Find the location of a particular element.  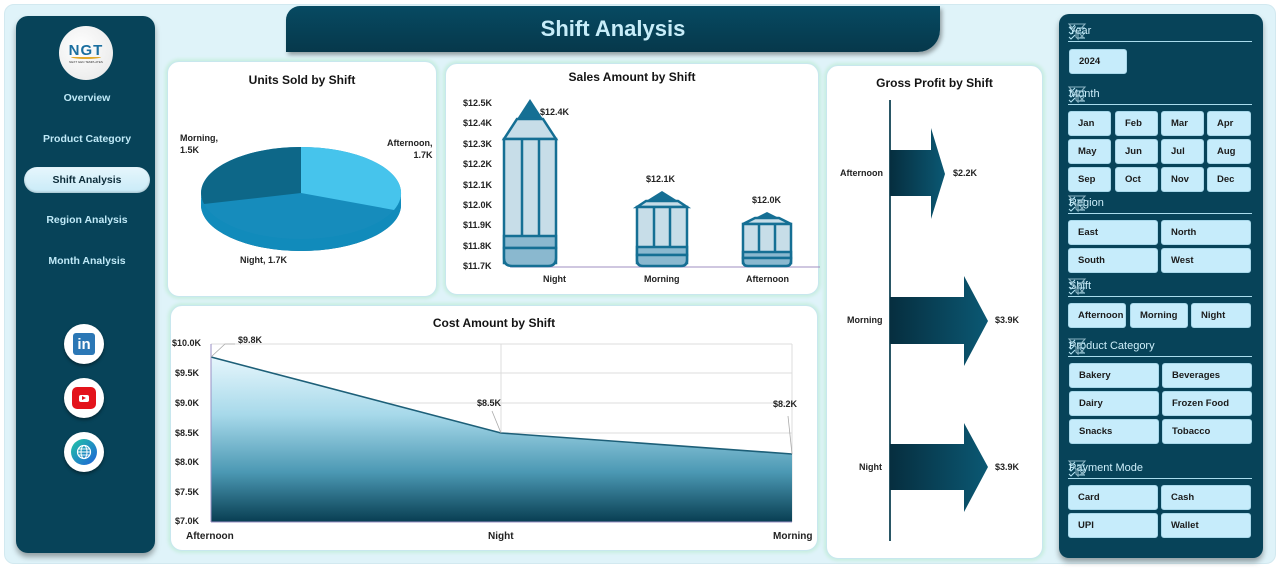

sales-amount-pencil-chart is located at coordinates (660, 183).